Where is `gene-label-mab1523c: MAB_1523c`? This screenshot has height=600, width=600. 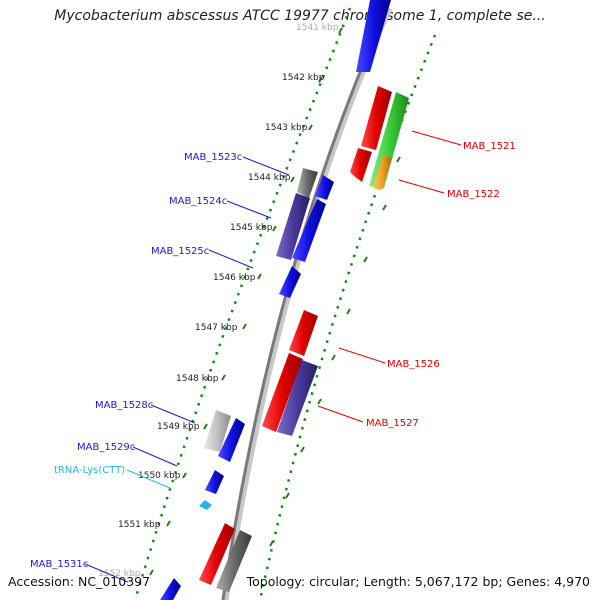
gene-label-mab1523c: MAB_1523c is located at coordinates (213, 157).